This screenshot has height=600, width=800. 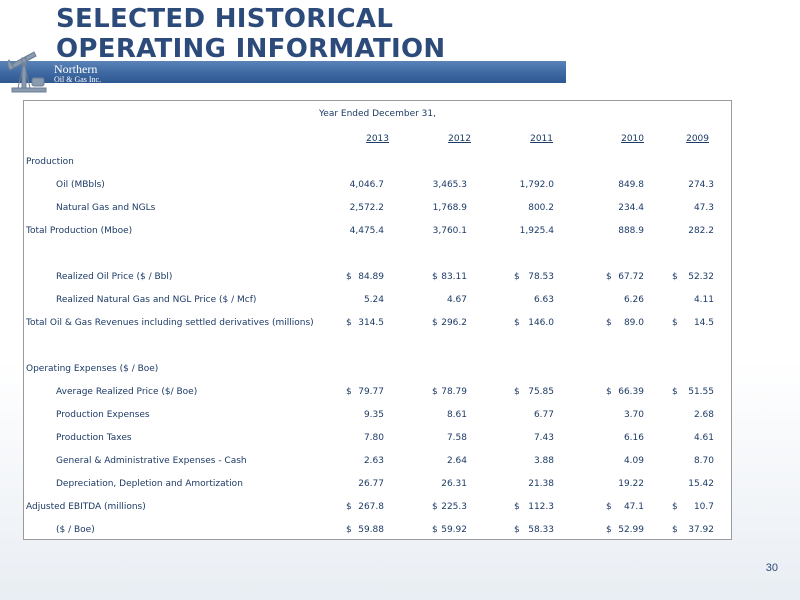 What do you see at coordinates (78, 79) in the screenshot?
I see `logo-subname: Oil & Gas Inc.` at bounding box center [78, 79].